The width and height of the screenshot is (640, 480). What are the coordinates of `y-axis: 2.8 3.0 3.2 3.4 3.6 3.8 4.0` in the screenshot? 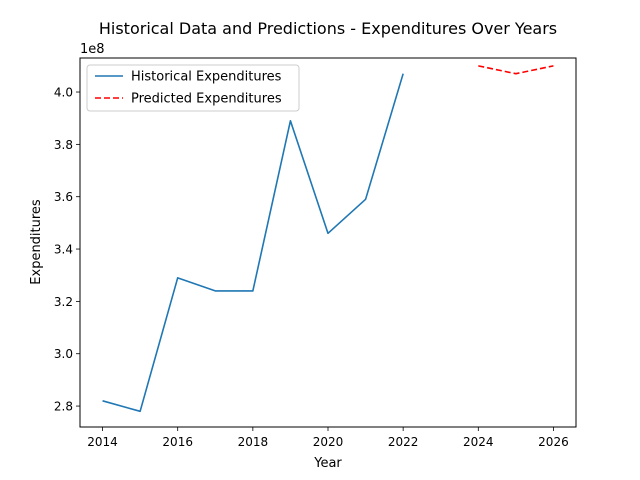 It's located at (67, 250).